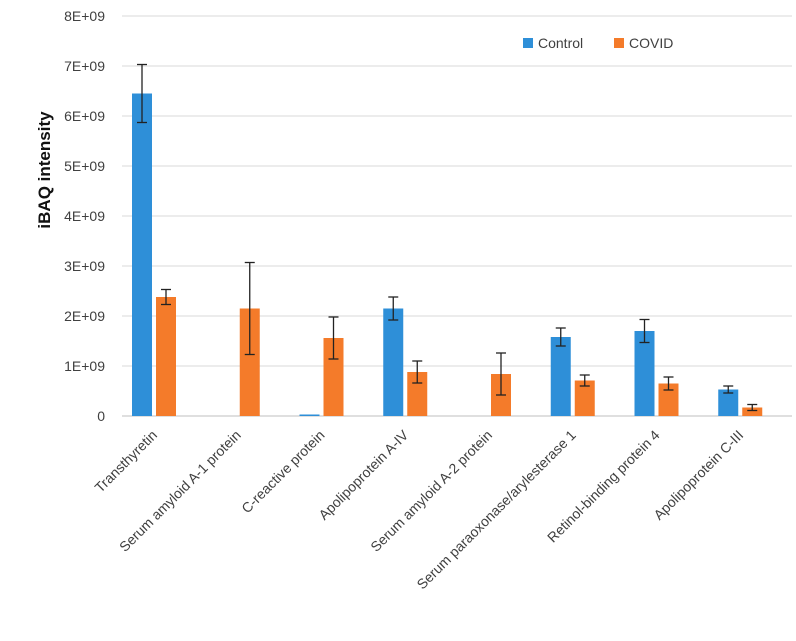 The image size is (796, 641). I want to click on y-tick-label: 5E+09, so click(84, 166).